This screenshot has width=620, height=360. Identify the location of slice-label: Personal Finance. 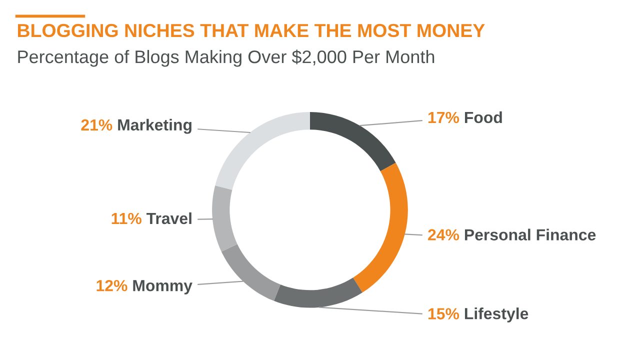
(530, 234).